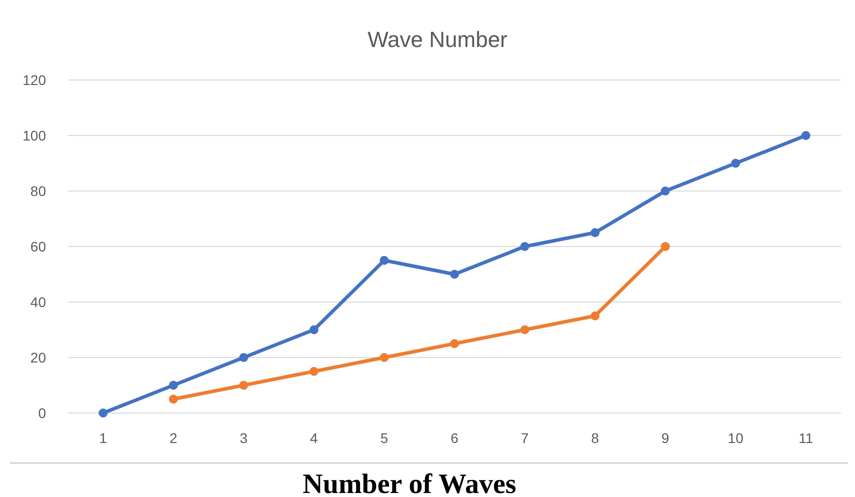 Image resolution: width=855 pixels, height=497 pixels. I want to click on x-tick-label: 6, so click(454, 438).